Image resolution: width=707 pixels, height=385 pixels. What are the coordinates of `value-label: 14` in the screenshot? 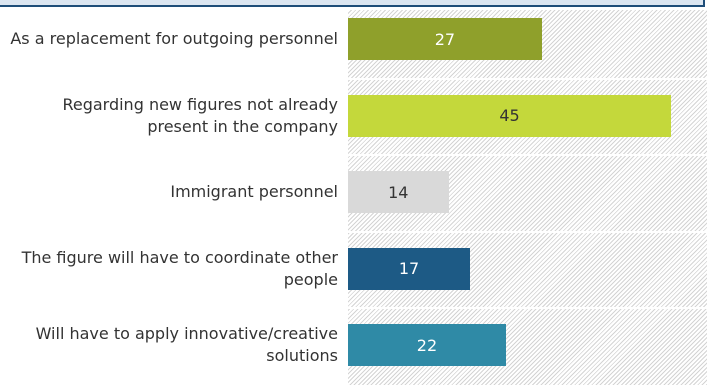 It's located at (398, 192).